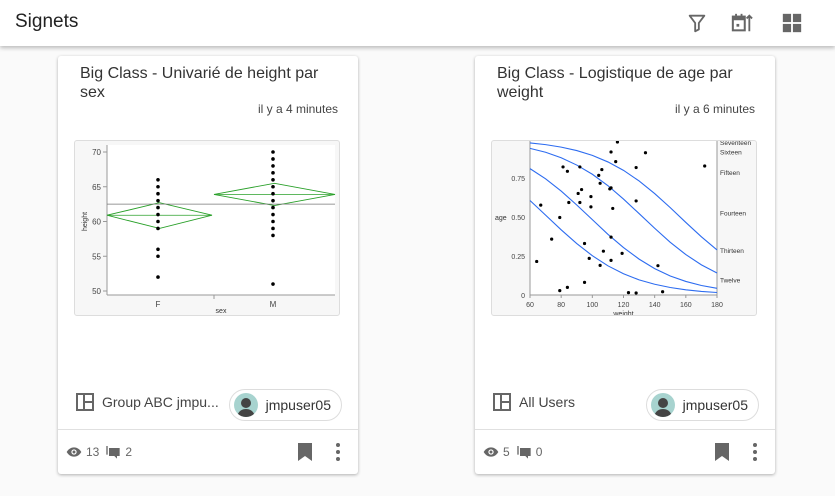  Describe the element at coordinates (96, 256) in the screenshot. I see `y-tick-label: 55` at that location.